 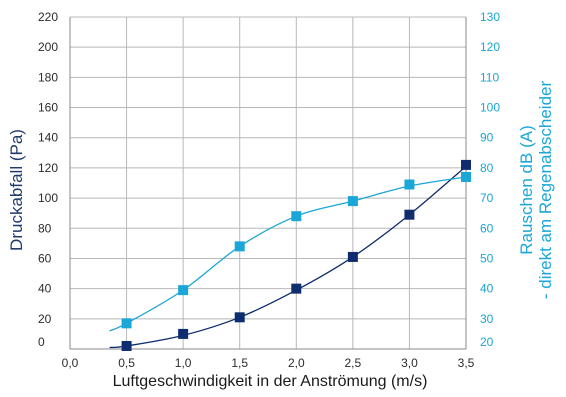 What do you see at coordinates (487, 319) in the screenshot?
I see `y-right-tick-label: 30` at bounding box center [487, 319].